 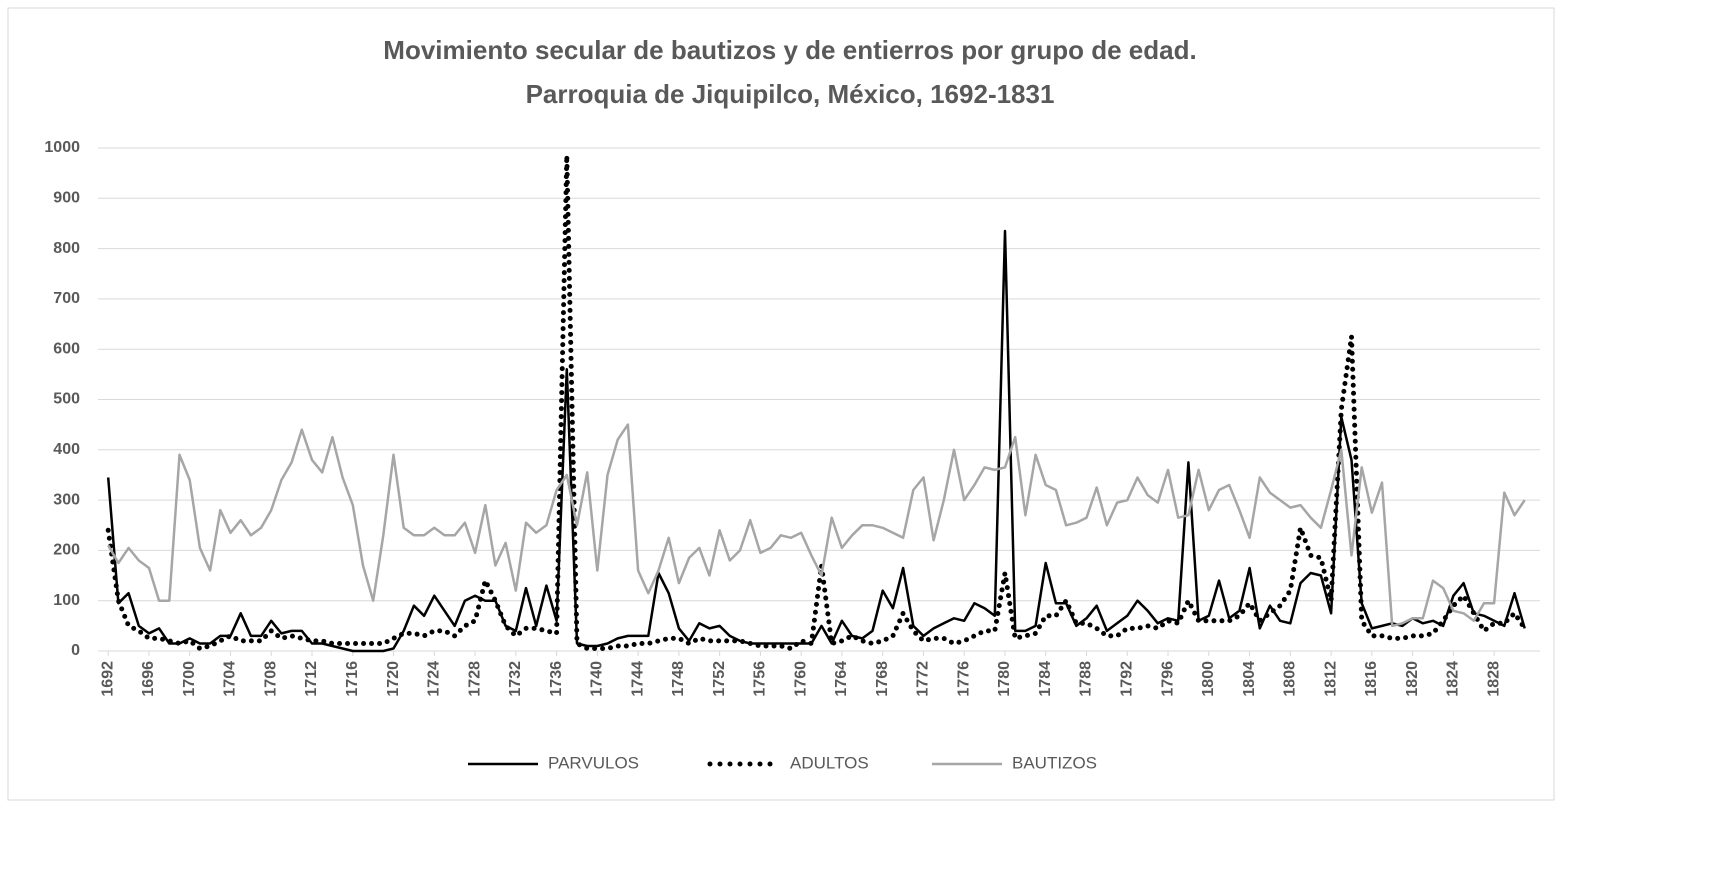 What do you see at coordinates (1004, 679) in the screenshot?
I see `x-tick-label: 1780` at bounding box center [1004, 679].